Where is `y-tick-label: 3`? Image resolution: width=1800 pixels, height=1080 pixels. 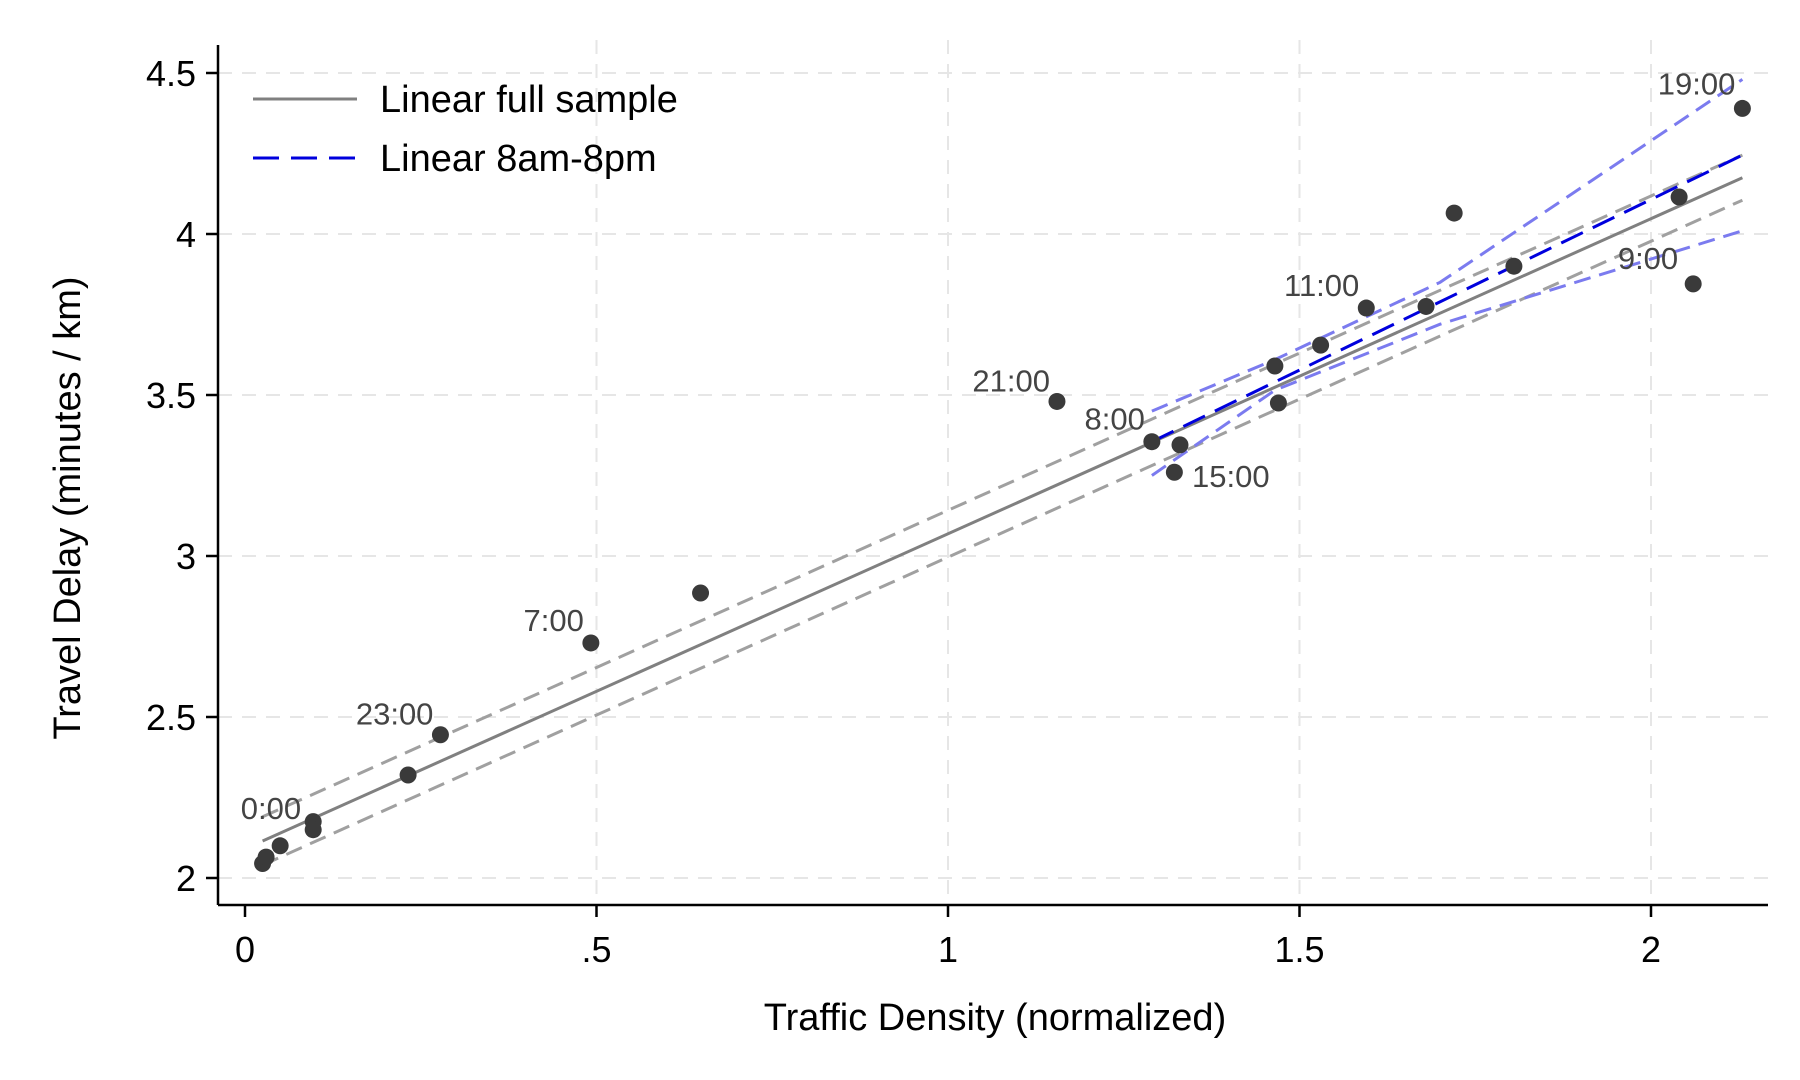 y-tick-label: 3 is located at coordinates (186, 556).